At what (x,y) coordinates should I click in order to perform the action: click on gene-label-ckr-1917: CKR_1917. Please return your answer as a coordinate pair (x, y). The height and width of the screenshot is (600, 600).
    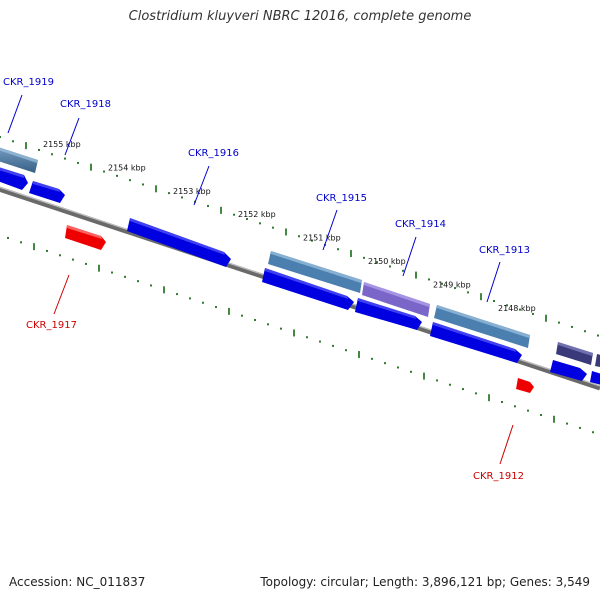
    Looking at the image, I should click on (51, 325).